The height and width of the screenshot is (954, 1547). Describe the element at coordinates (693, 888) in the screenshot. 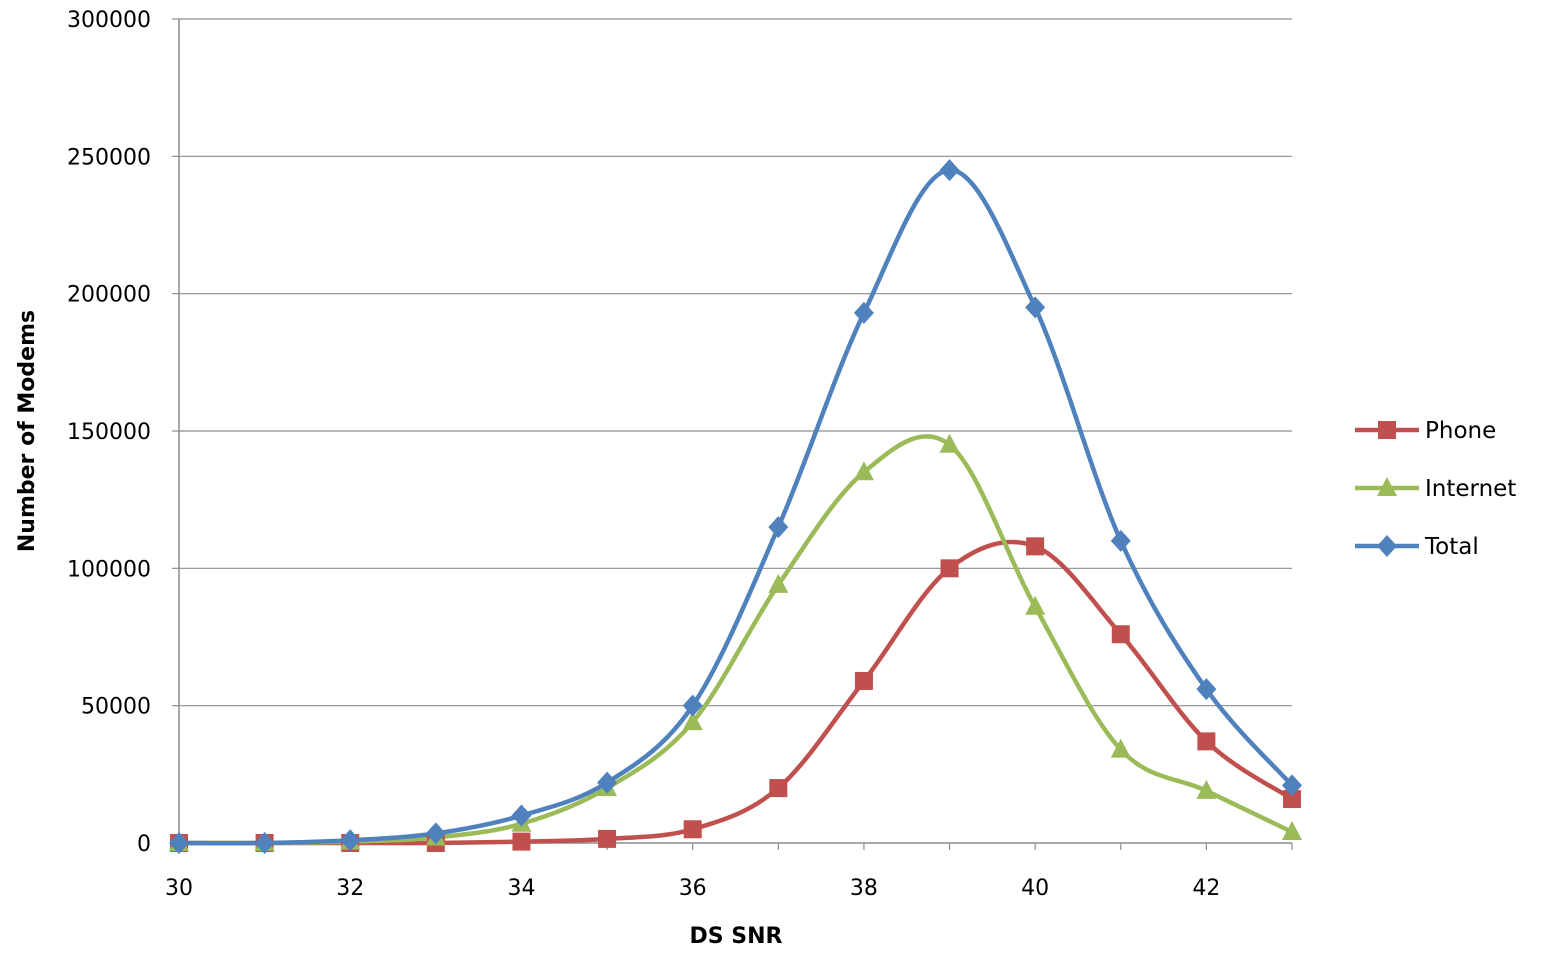

I see `x-tick-label: 36` at that location.